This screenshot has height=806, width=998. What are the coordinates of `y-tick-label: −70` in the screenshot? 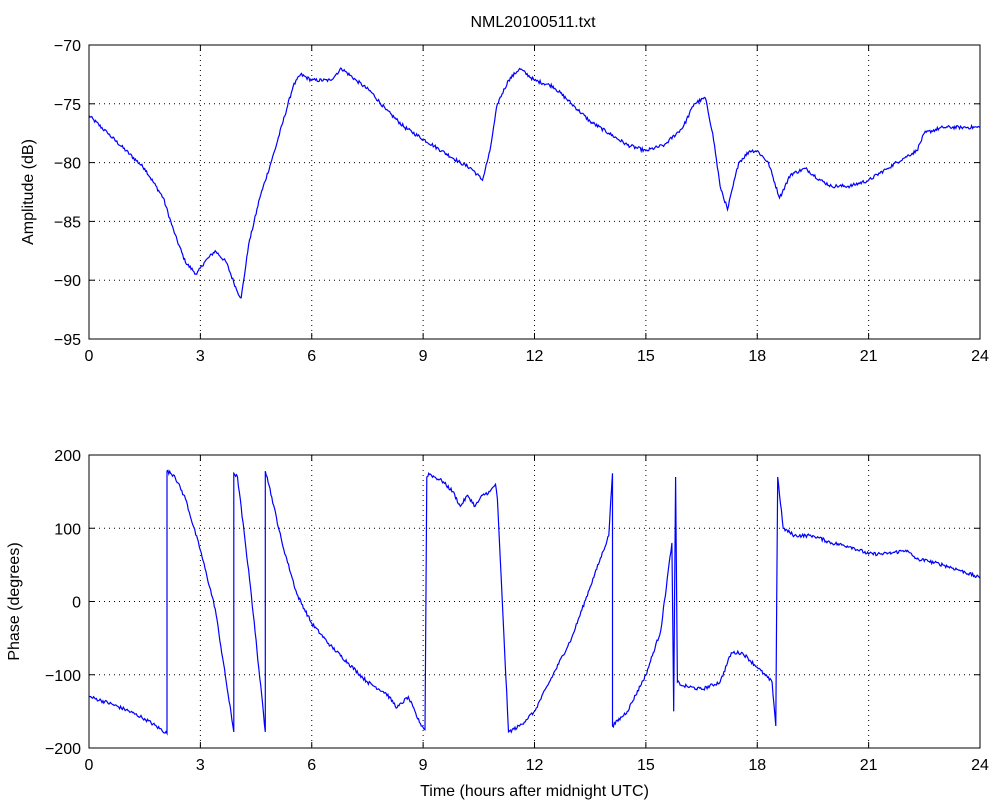 It's located at (67, 46).